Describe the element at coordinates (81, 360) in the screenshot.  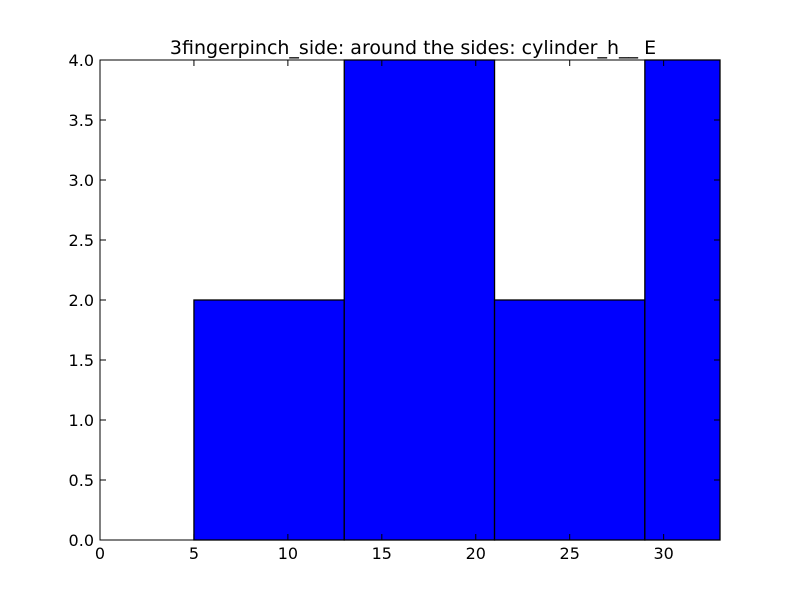
I see `y-tick-label: 1.5` at that location.